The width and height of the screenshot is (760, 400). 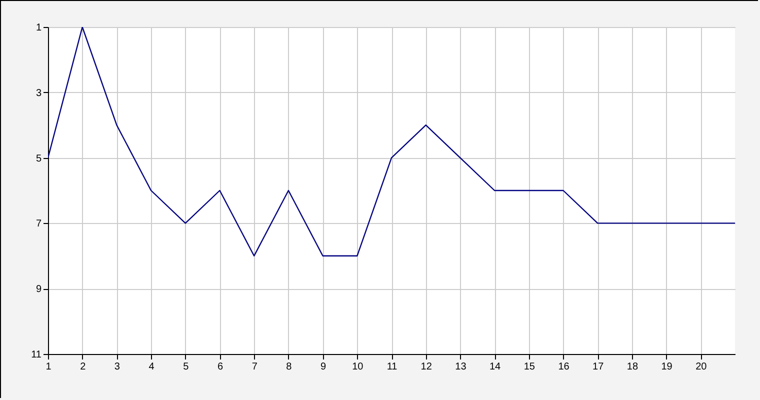 I want to click on x-tick-label: 17, so click(x=598, y=367).